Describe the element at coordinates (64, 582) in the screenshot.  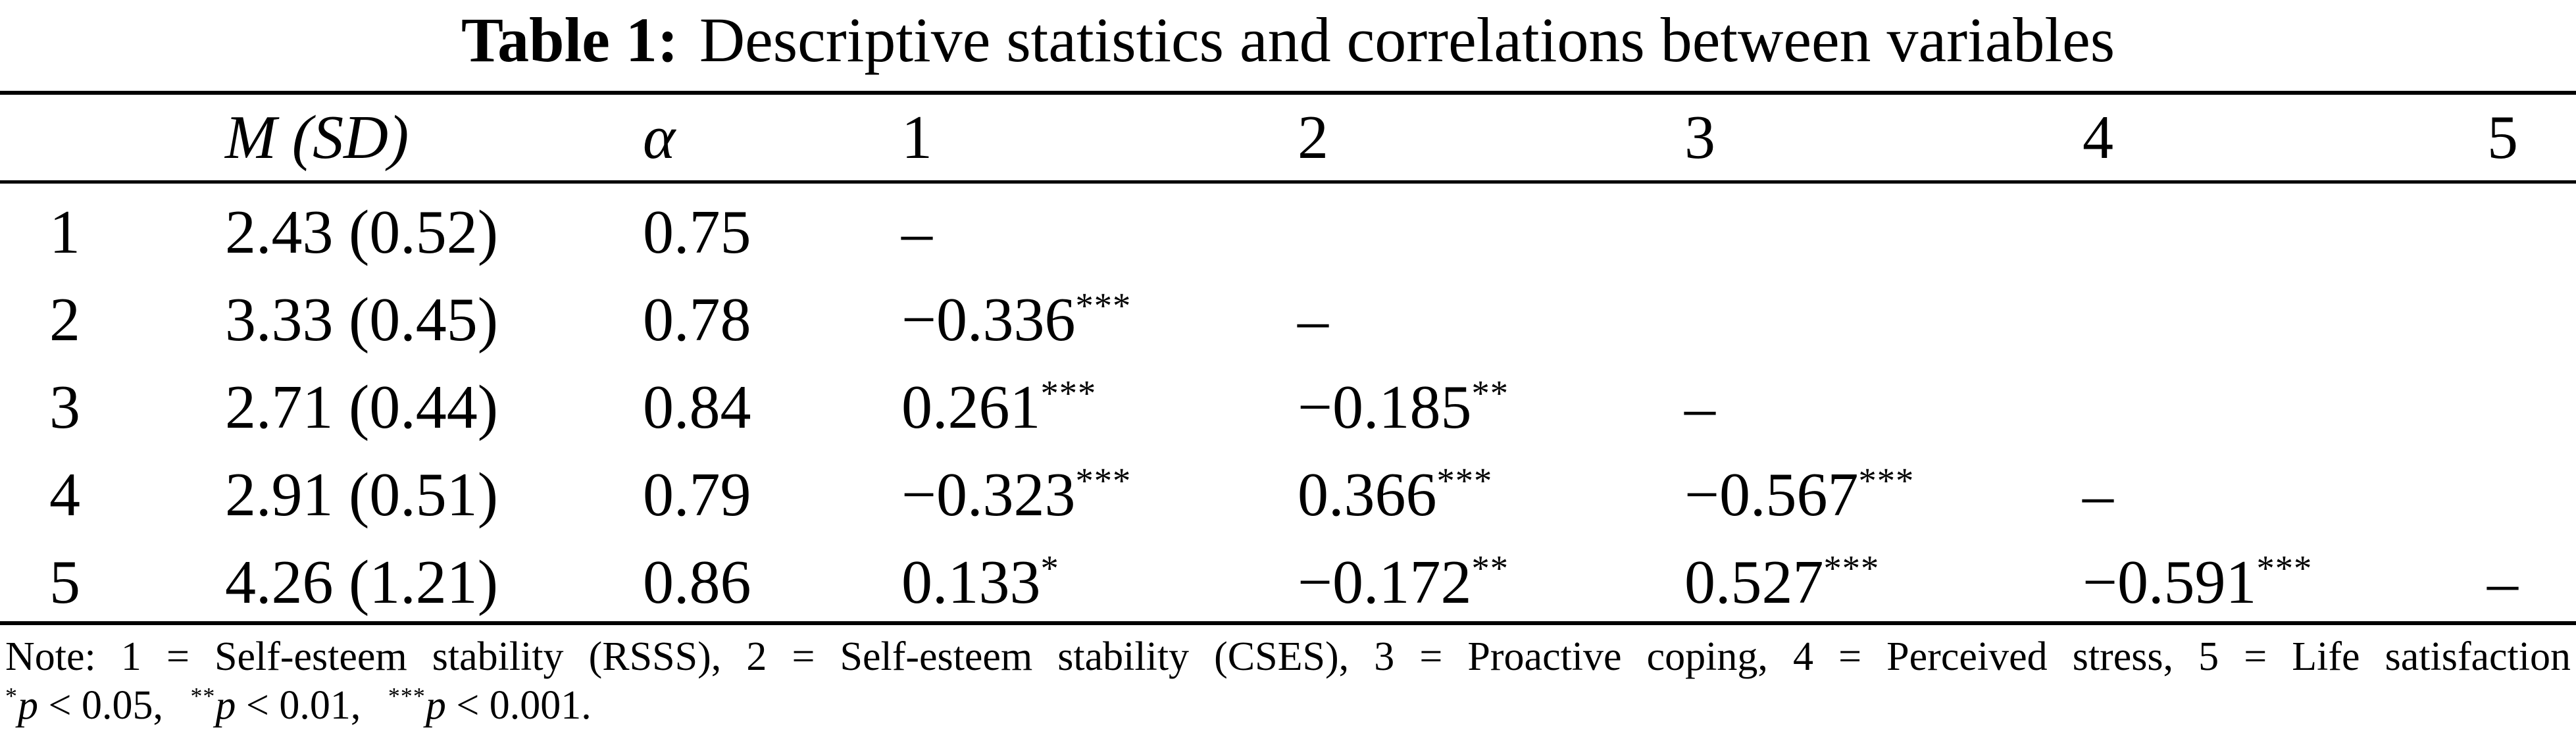
I see `row-5-label: 5` at that location.